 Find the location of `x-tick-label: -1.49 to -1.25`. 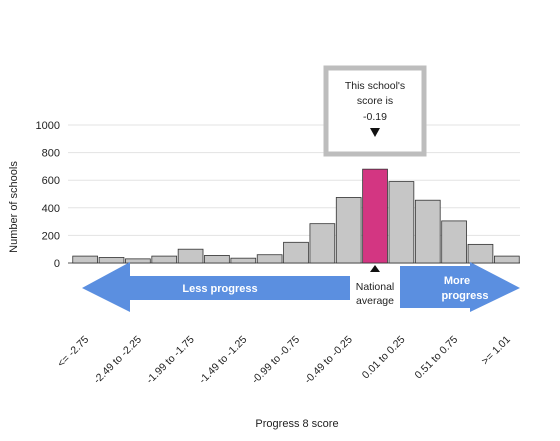

x-tick-label: -1.49 to -1.25 is located at coordinates (223, 360).